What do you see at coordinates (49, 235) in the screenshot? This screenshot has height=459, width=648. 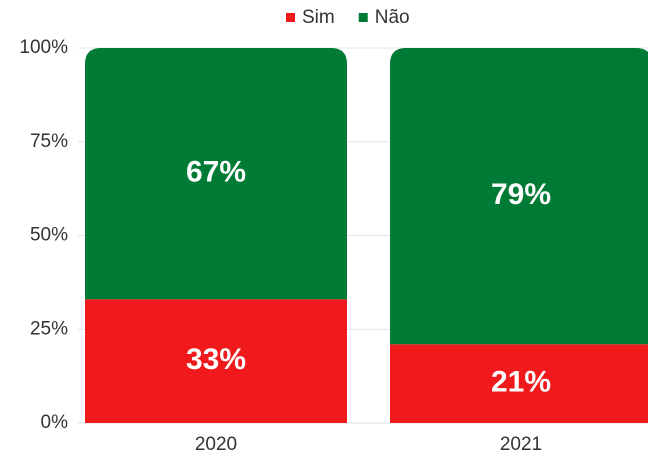 I see `y-tick-label: 50%` at bounding box center [49, 235].